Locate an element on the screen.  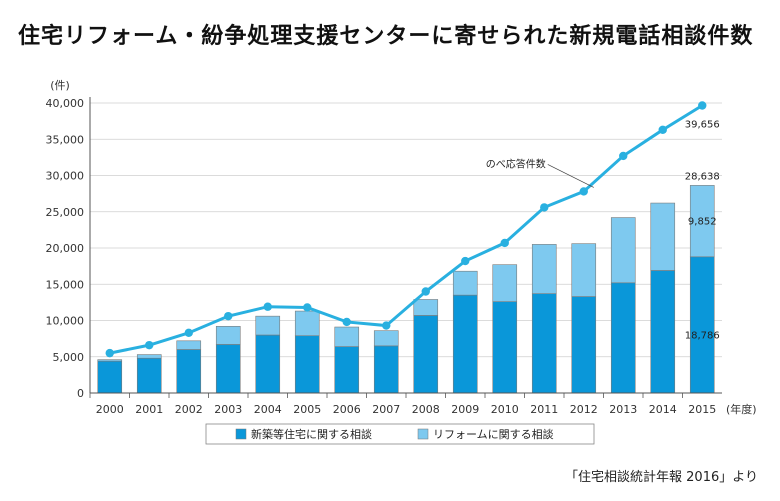
line-series-leader is located at coordinates (570, 176).